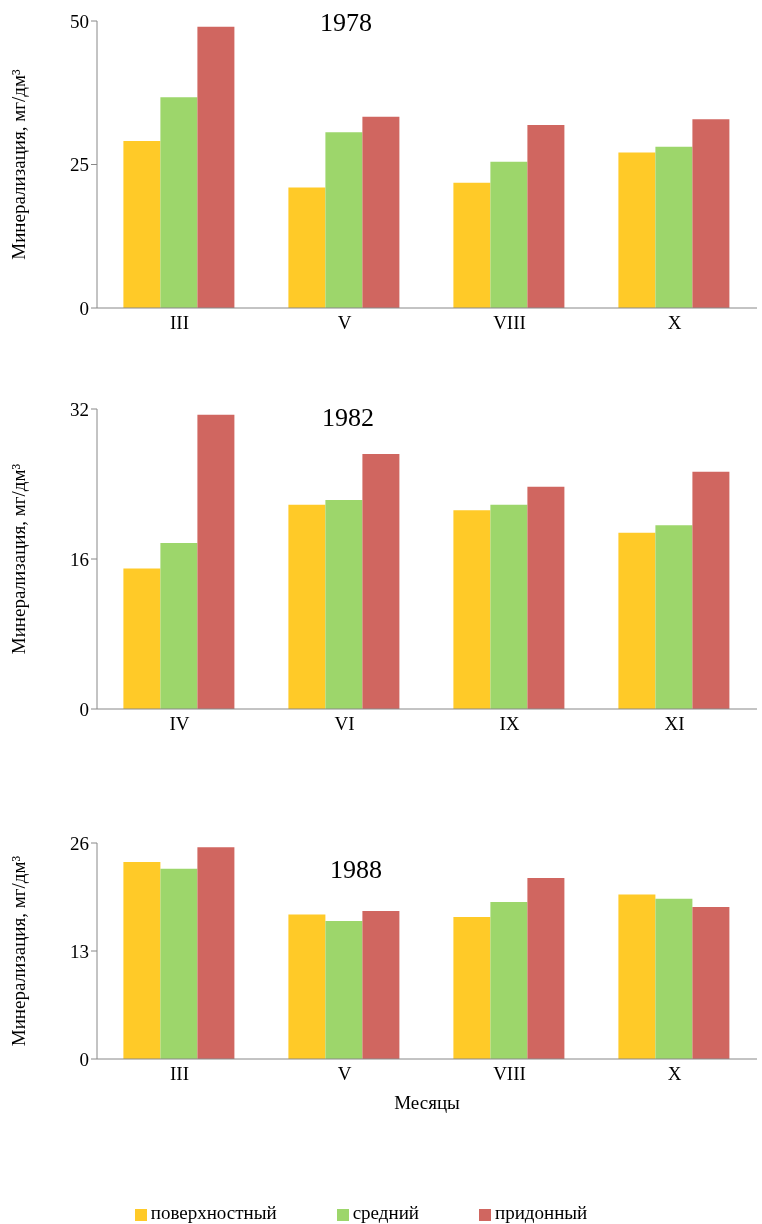  I want to click on y-tick-label: 32, so click(79, 409).